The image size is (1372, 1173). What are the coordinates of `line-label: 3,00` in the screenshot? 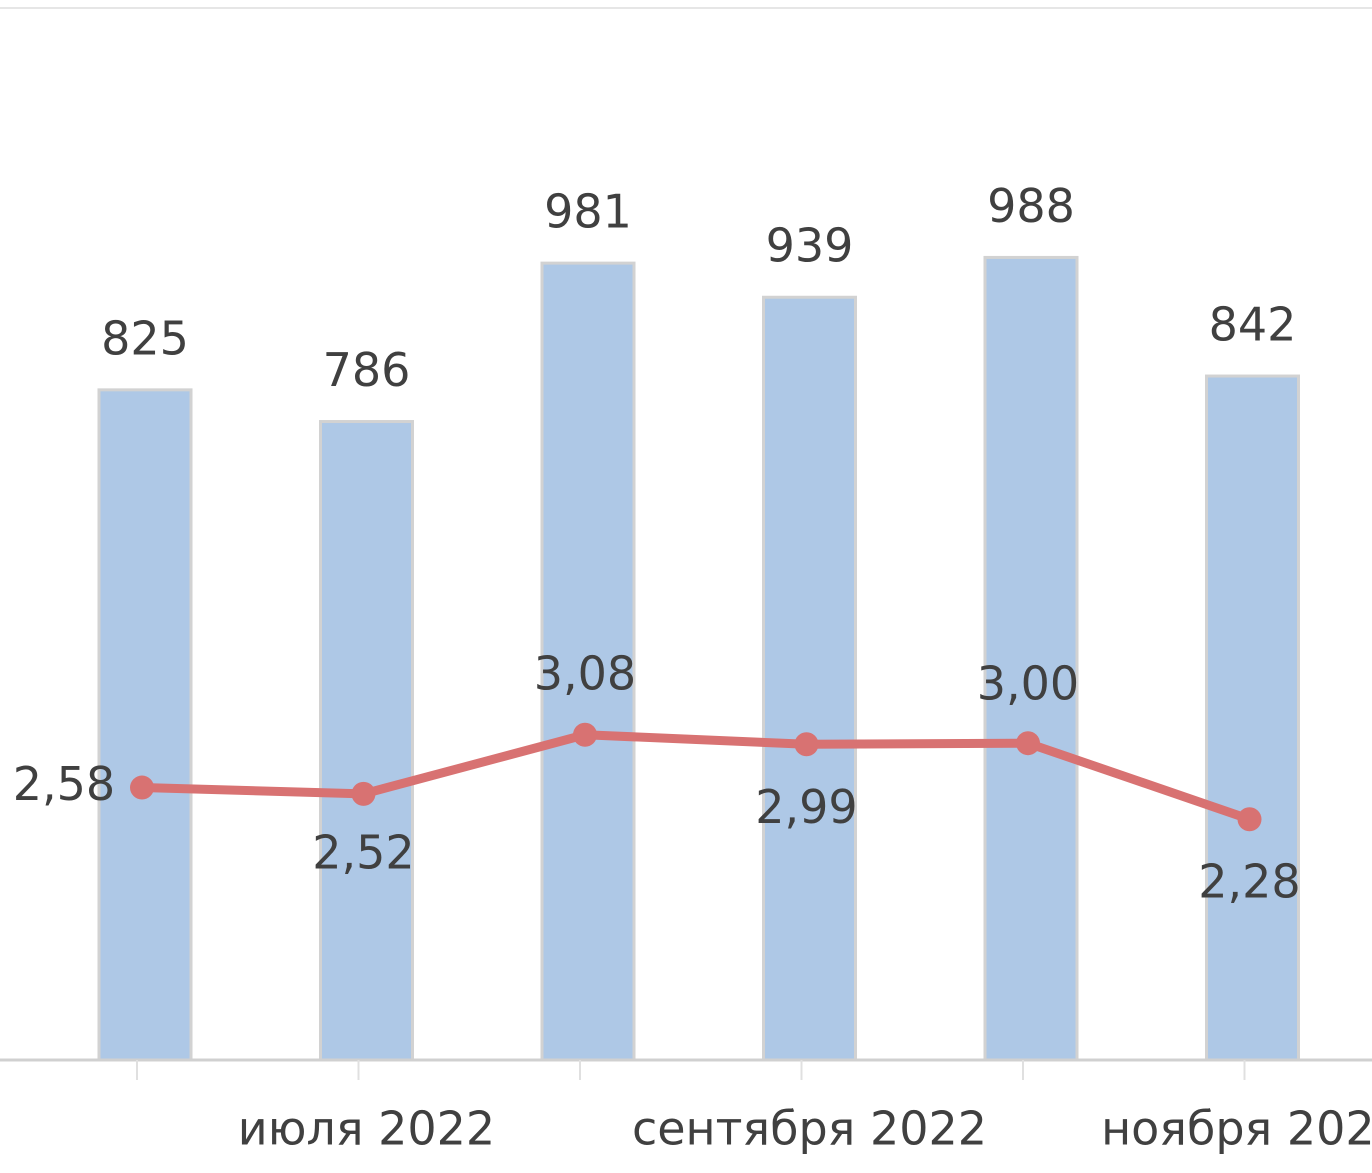 It's located at (1028, 684).